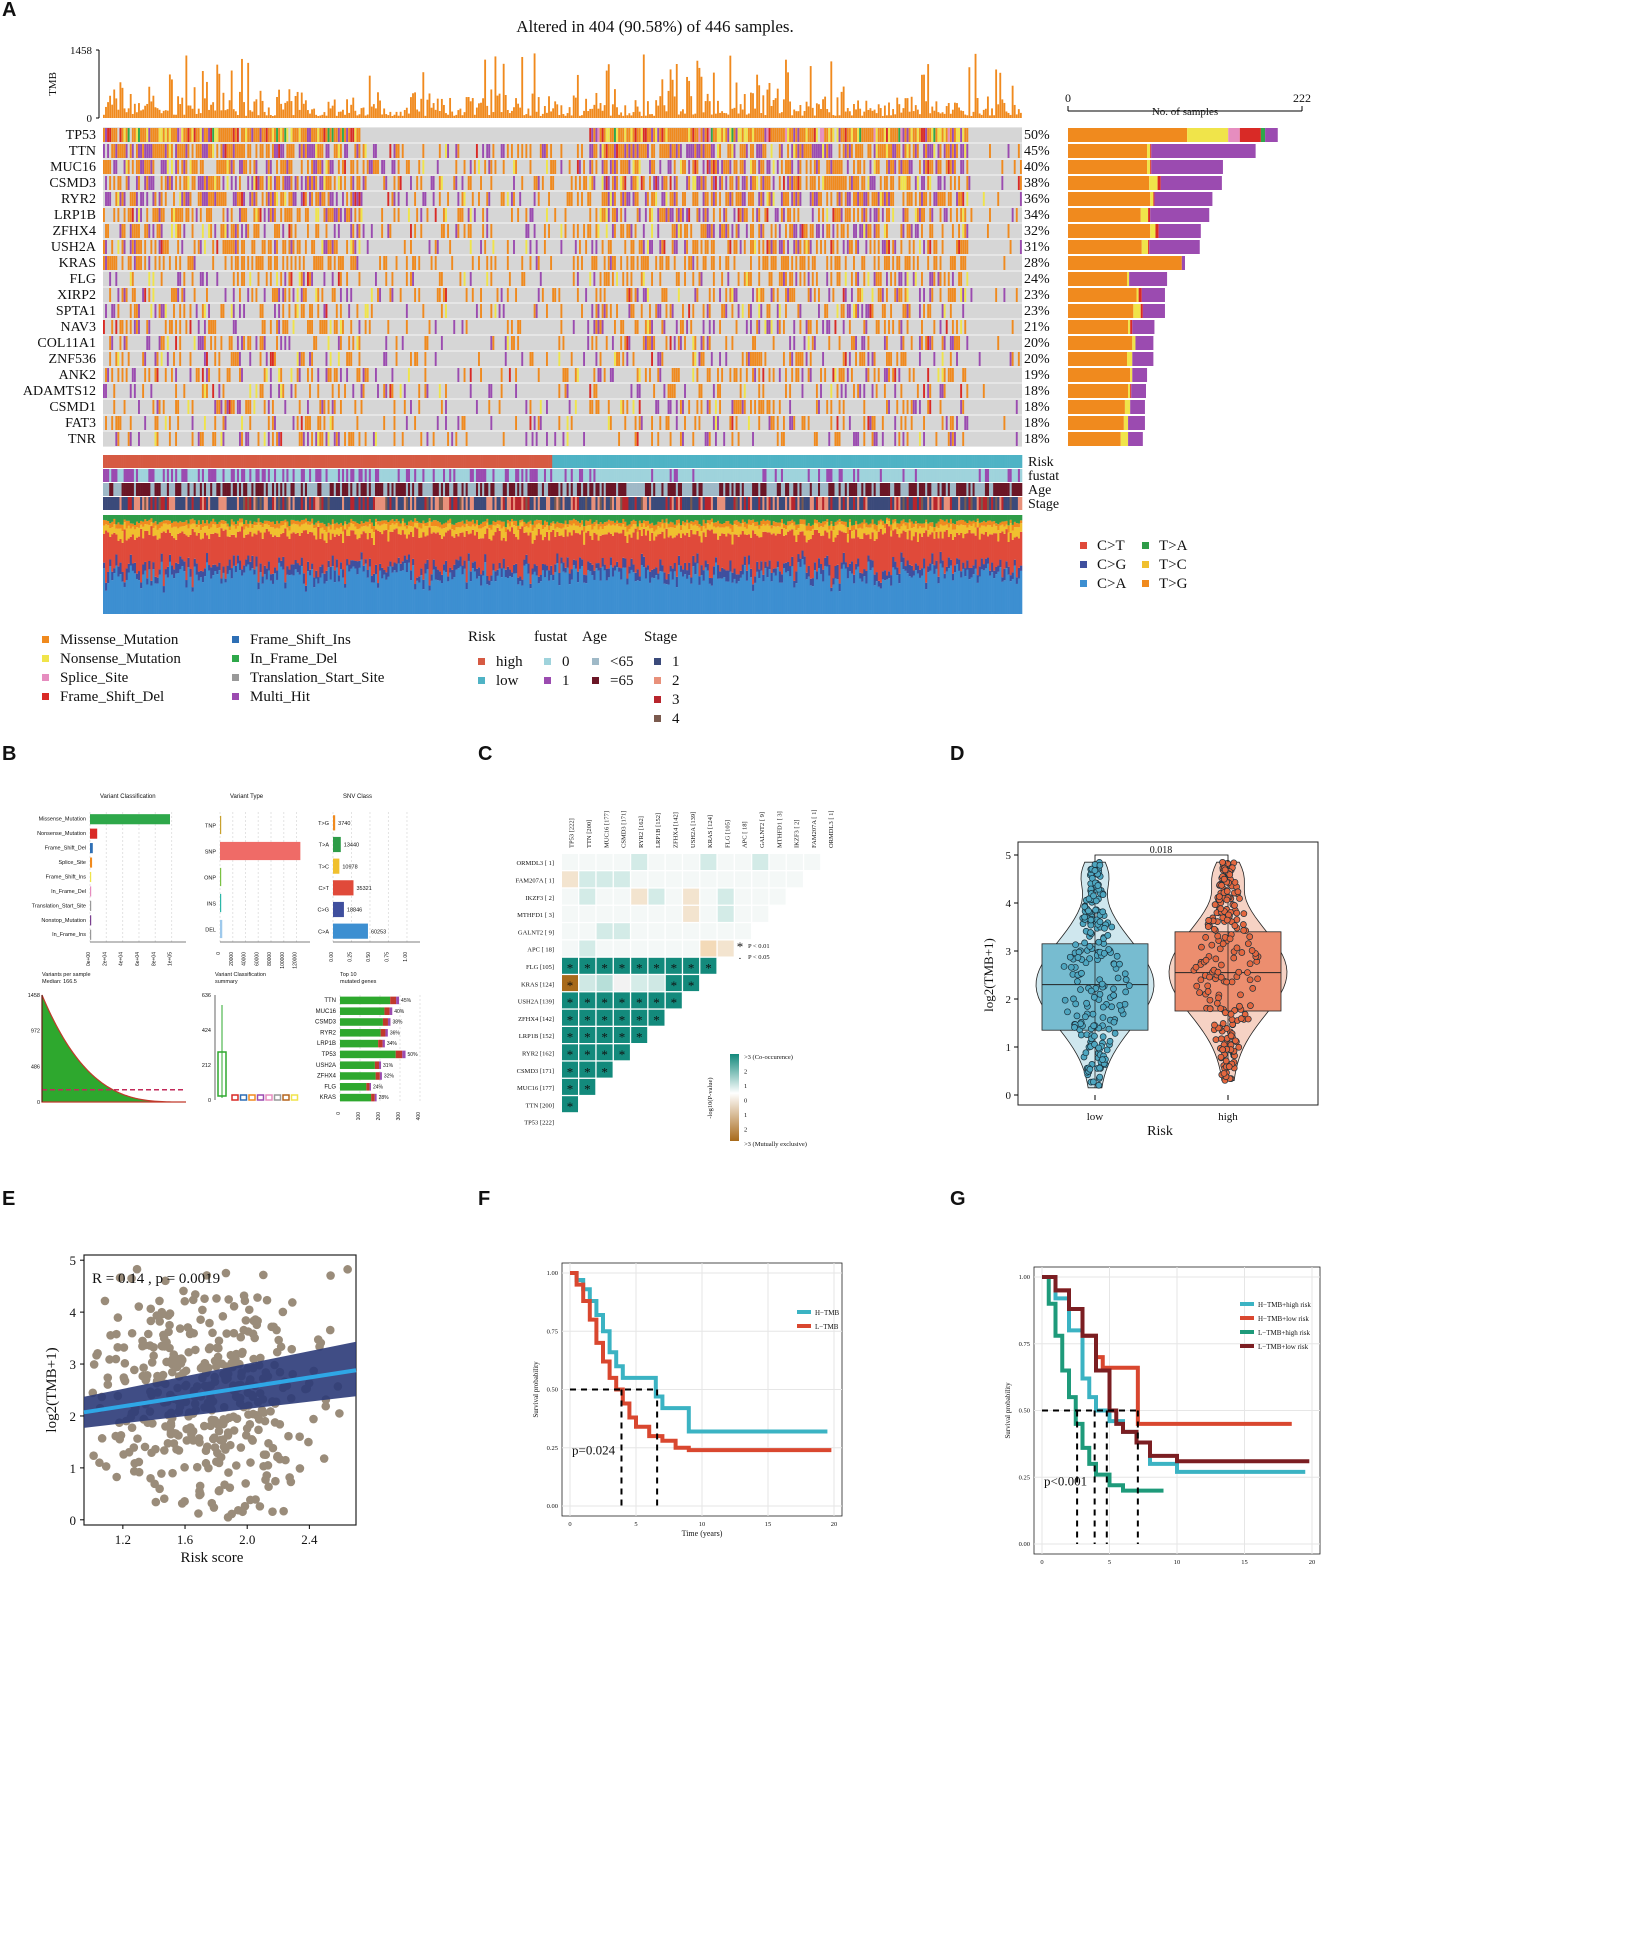 This screenshot has width=1652, height=1944. I want to click on sample-count-bar, so click(1154, 199).